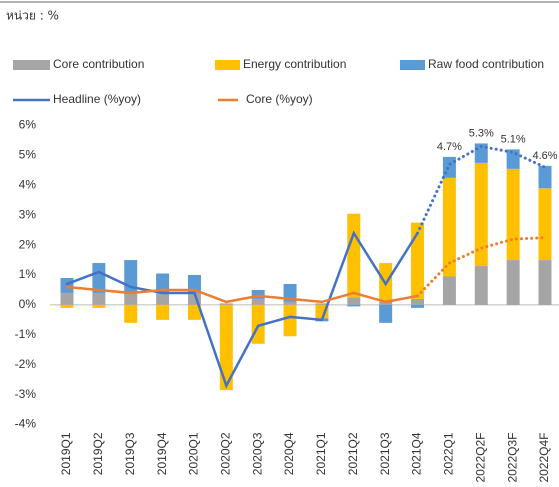 Image resolution: width=559 pixels, height=487 pixels. What do you see at coordinates (353, 453) in the screenshot?
I see `x-tick-label: 2021Q2` at bounding box center [353, 453].